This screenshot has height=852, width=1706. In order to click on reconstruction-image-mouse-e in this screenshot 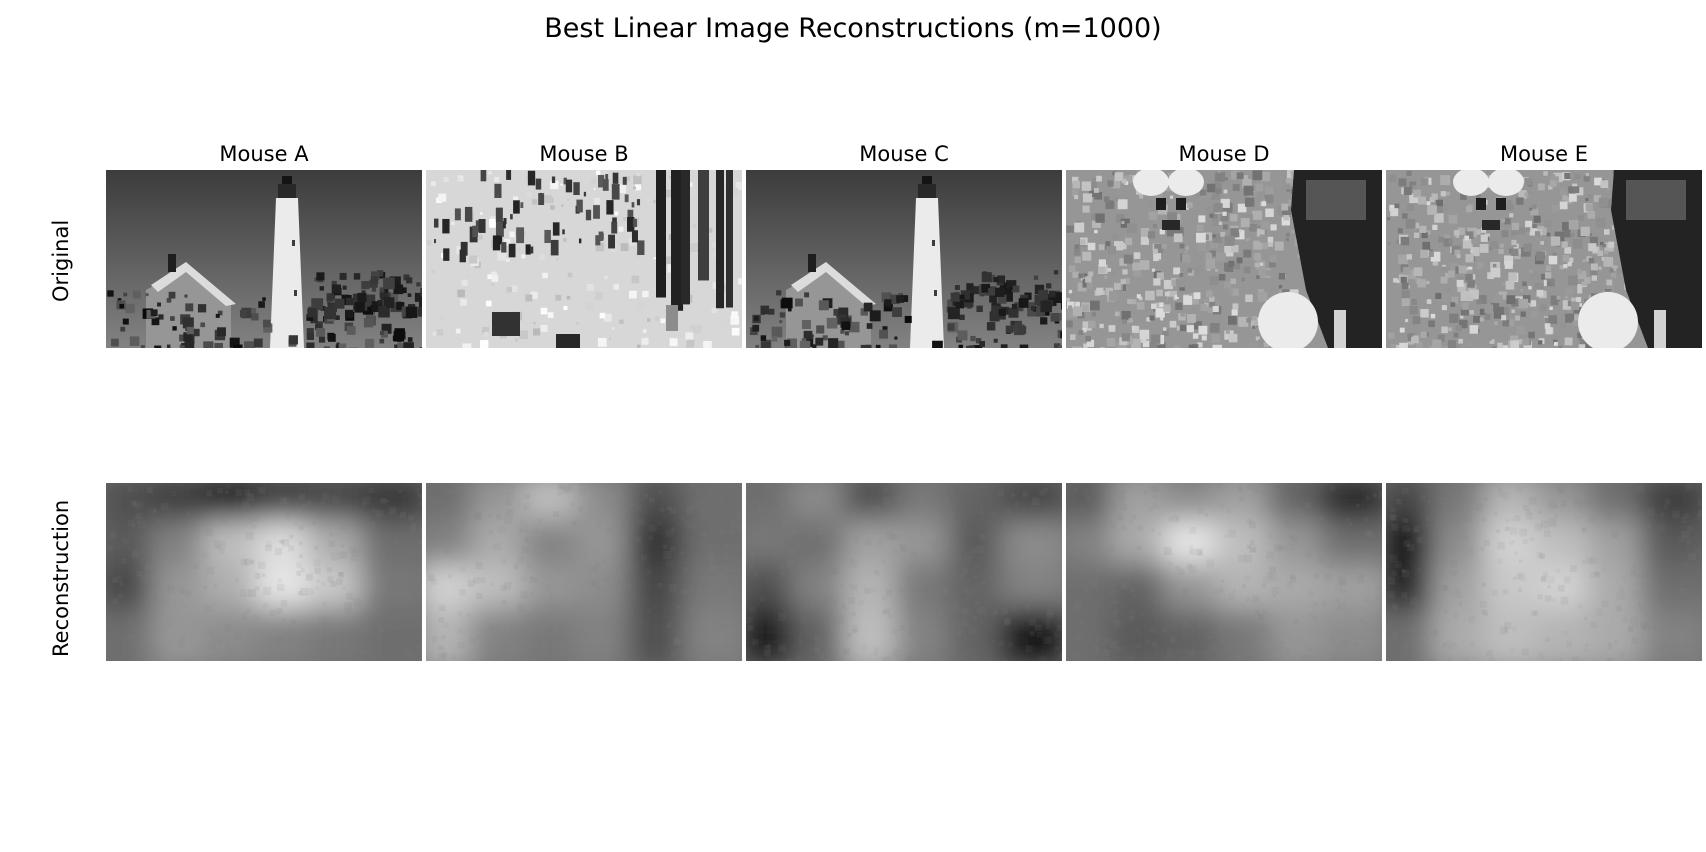, I will do `click(1544, 572)`.